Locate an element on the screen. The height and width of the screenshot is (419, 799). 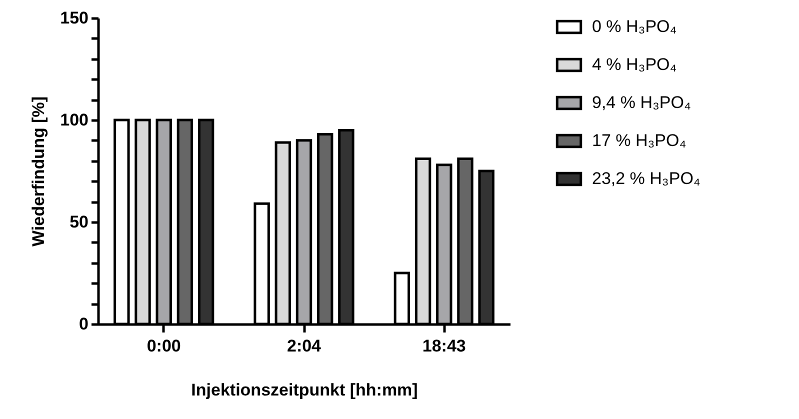
x-tick-label: 0:00 is located at coordinates (163, 346).